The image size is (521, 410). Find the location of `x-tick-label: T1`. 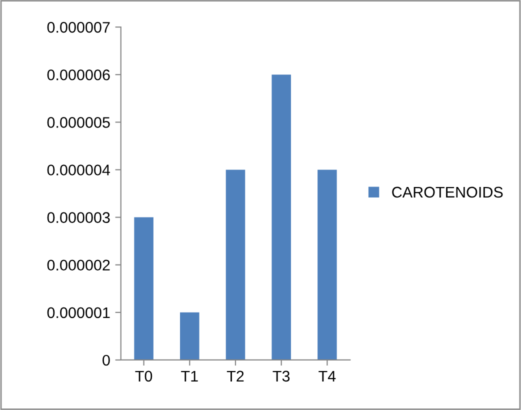

x-tick-label: T1 is located at coordinates (189, 376).